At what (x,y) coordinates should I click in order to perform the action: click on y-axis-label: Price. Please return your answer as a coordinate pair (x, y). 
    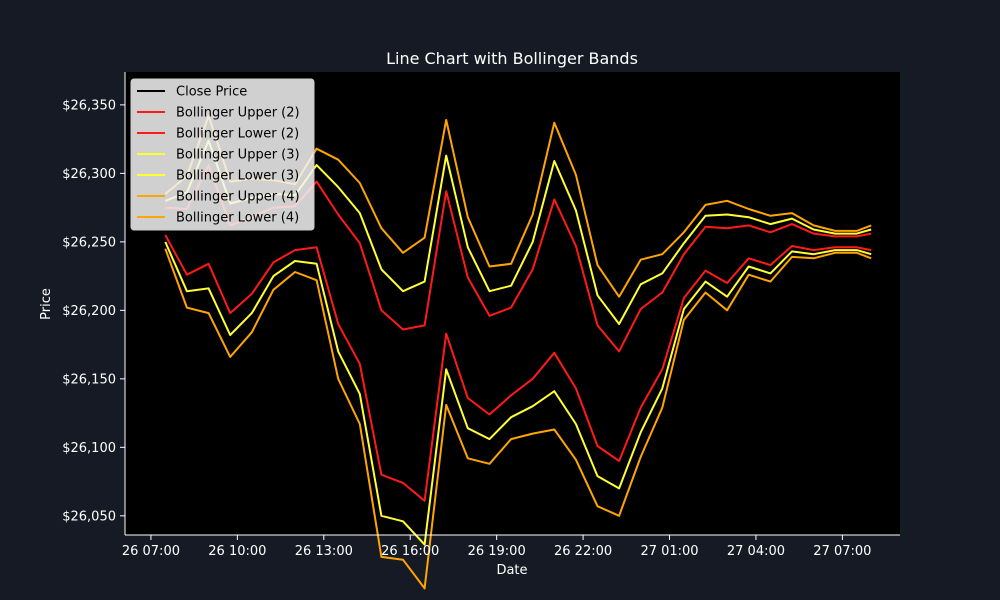
    Looking at the image, I should click on (46, 304).